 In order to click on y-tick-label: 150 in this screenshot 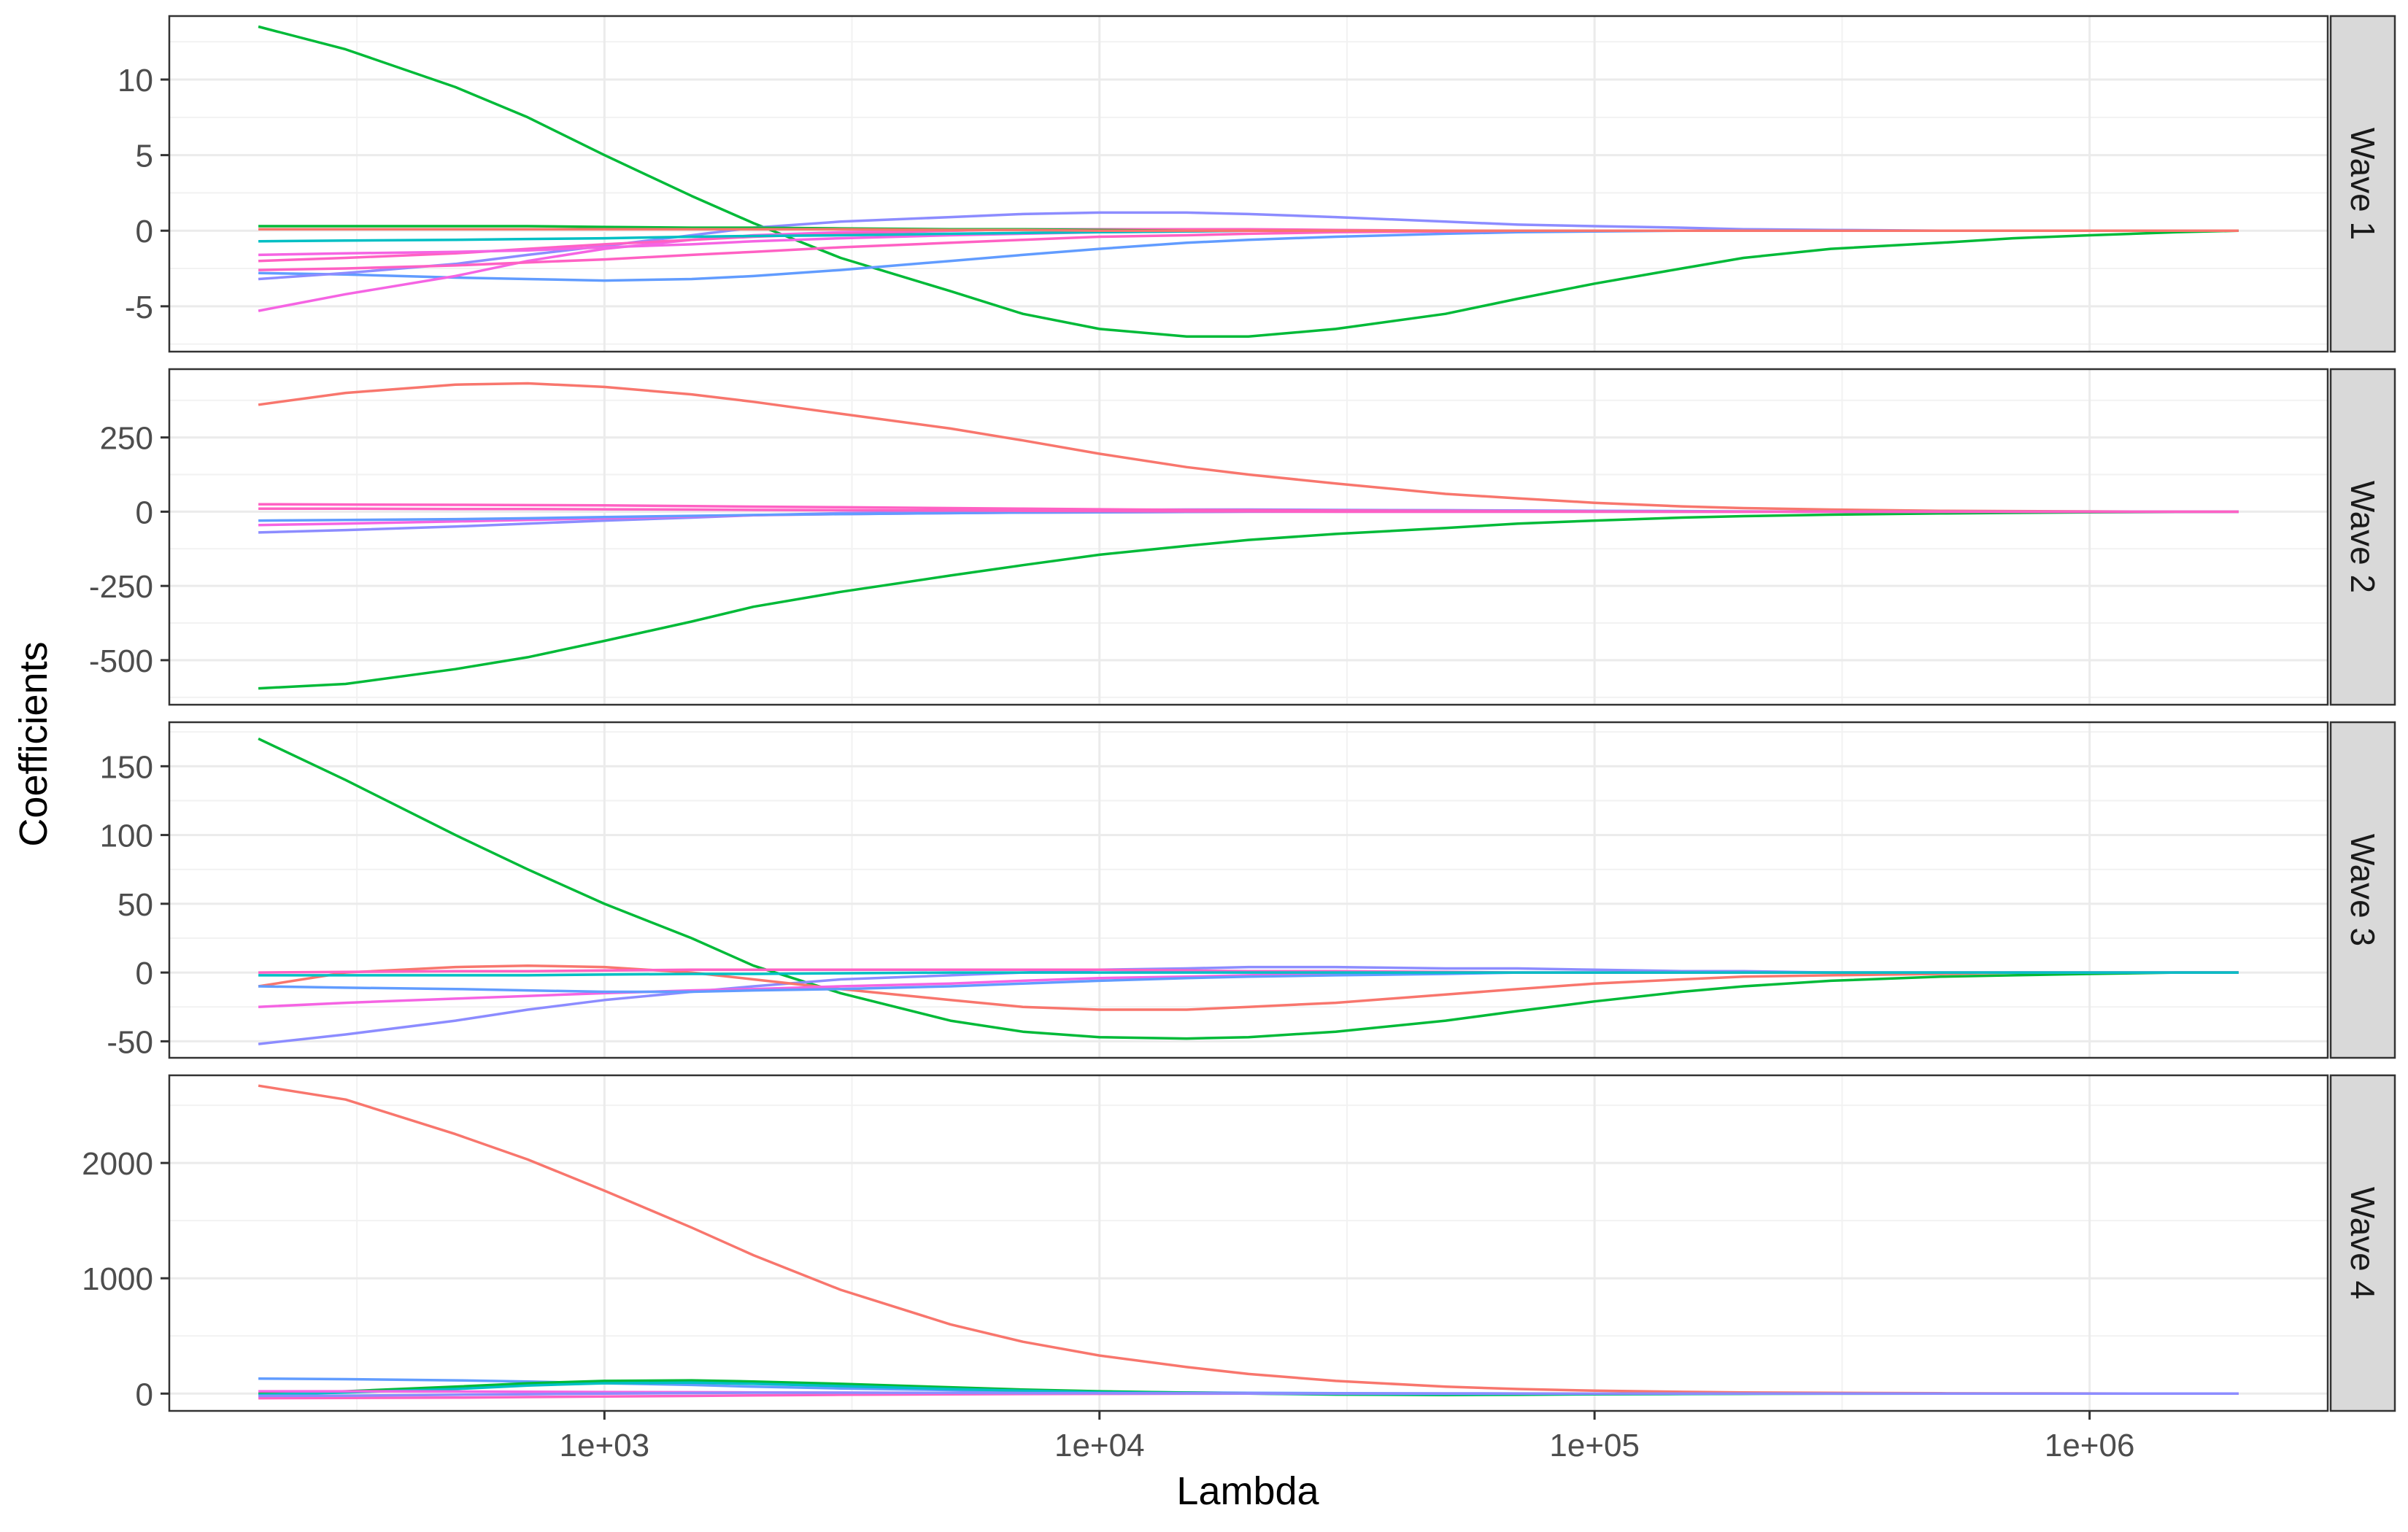, I will do `click(127, 767)`.